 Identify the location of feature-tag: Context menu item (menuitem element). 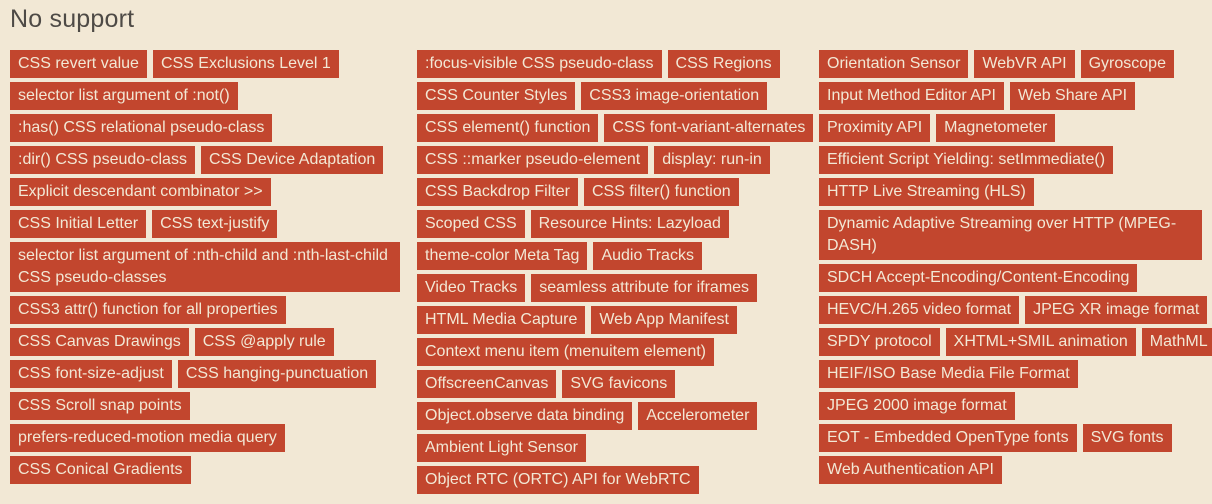
(565, 352).